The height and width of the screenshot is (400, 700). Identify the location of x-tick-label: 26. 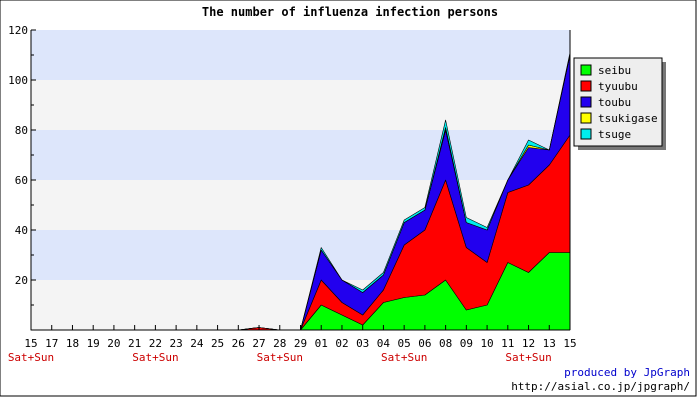
(238, 343).